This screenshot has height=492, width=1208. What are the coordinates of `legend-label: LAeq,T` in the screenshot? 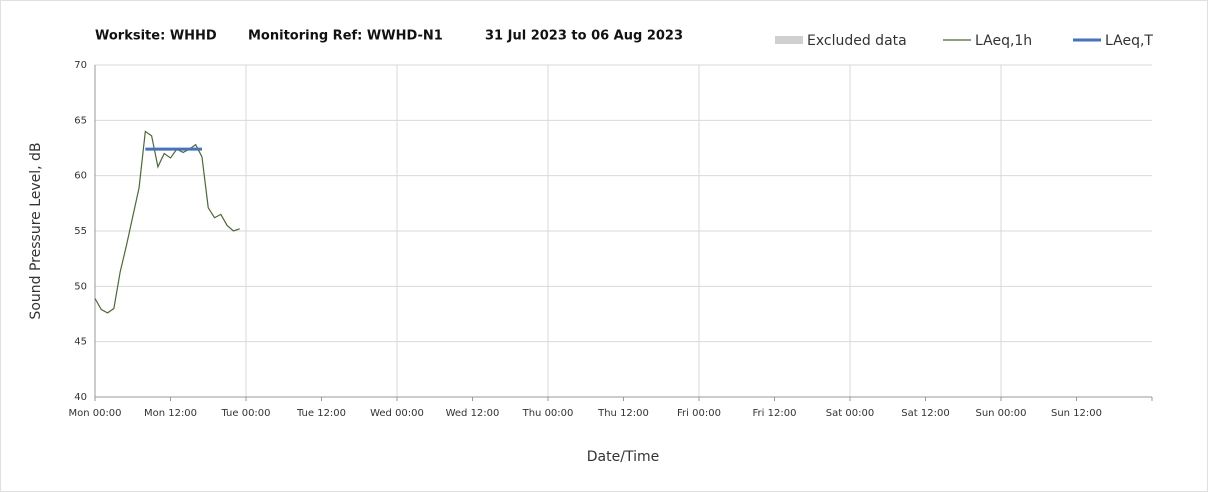 It's located at (1129, 41).